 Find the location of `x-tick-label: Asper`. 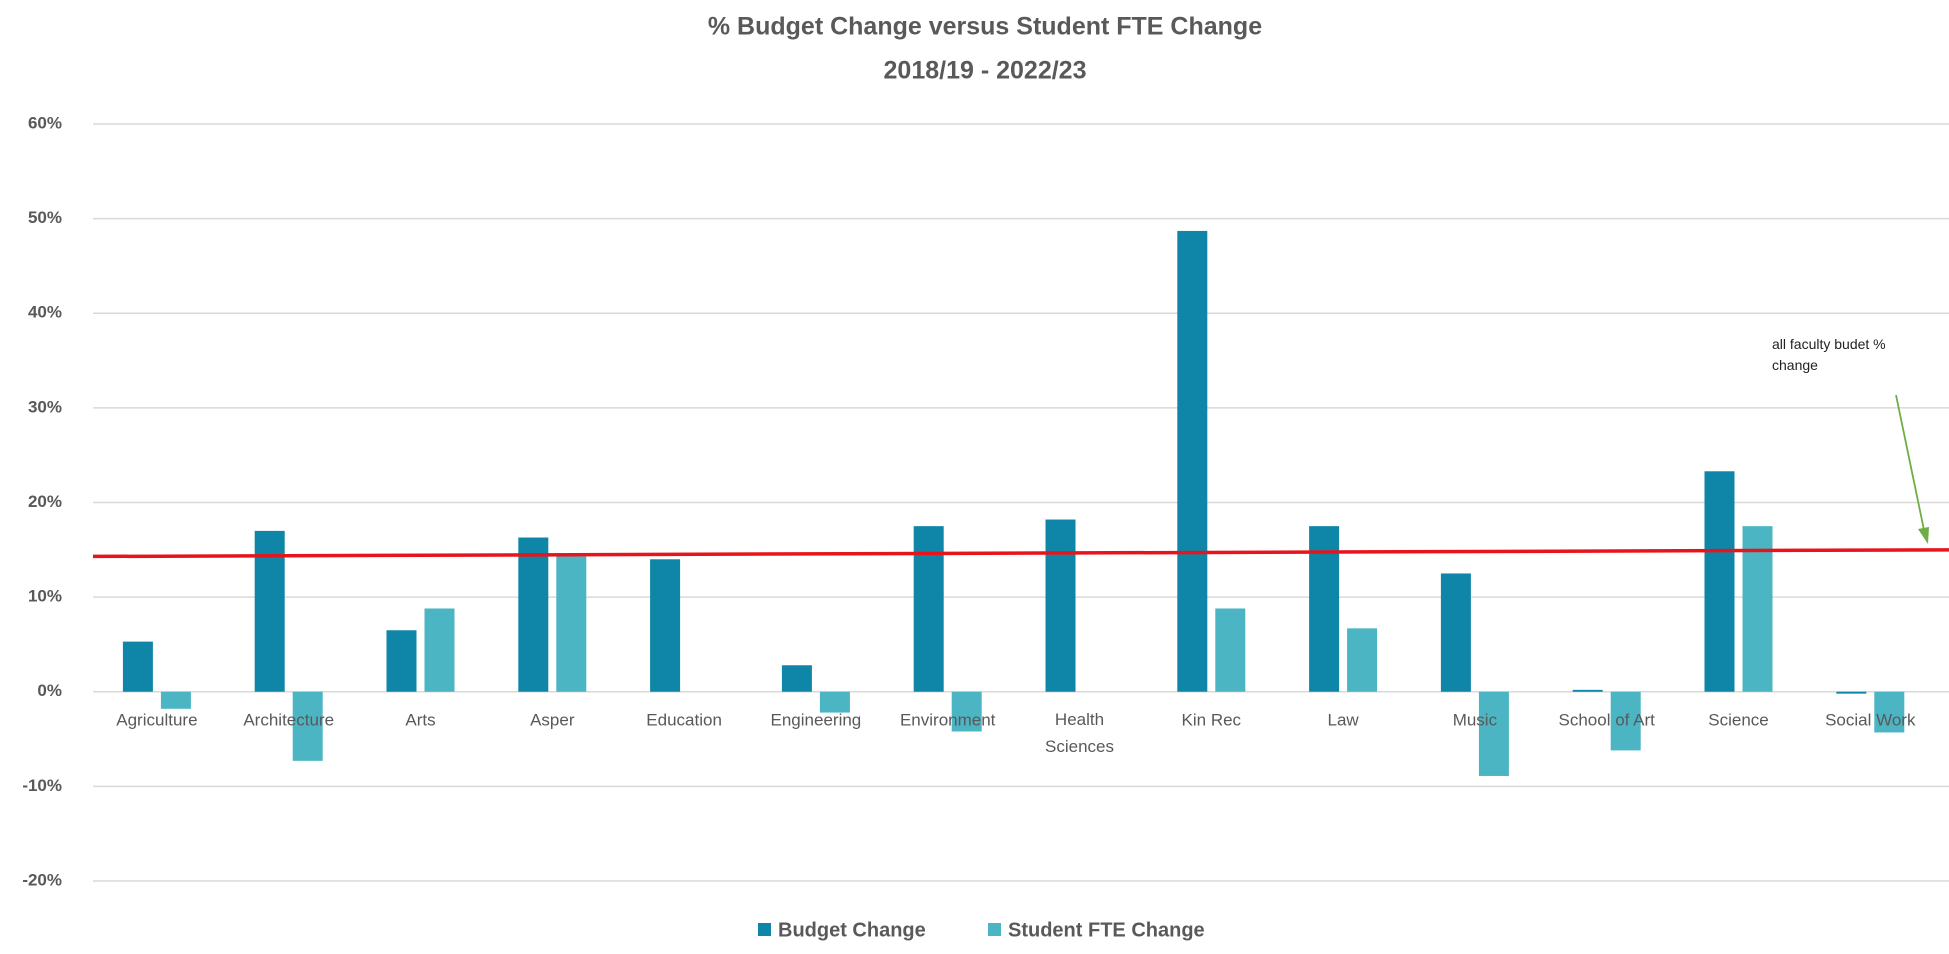

x-tick-label: Asper is located at coordinates (552, 719).